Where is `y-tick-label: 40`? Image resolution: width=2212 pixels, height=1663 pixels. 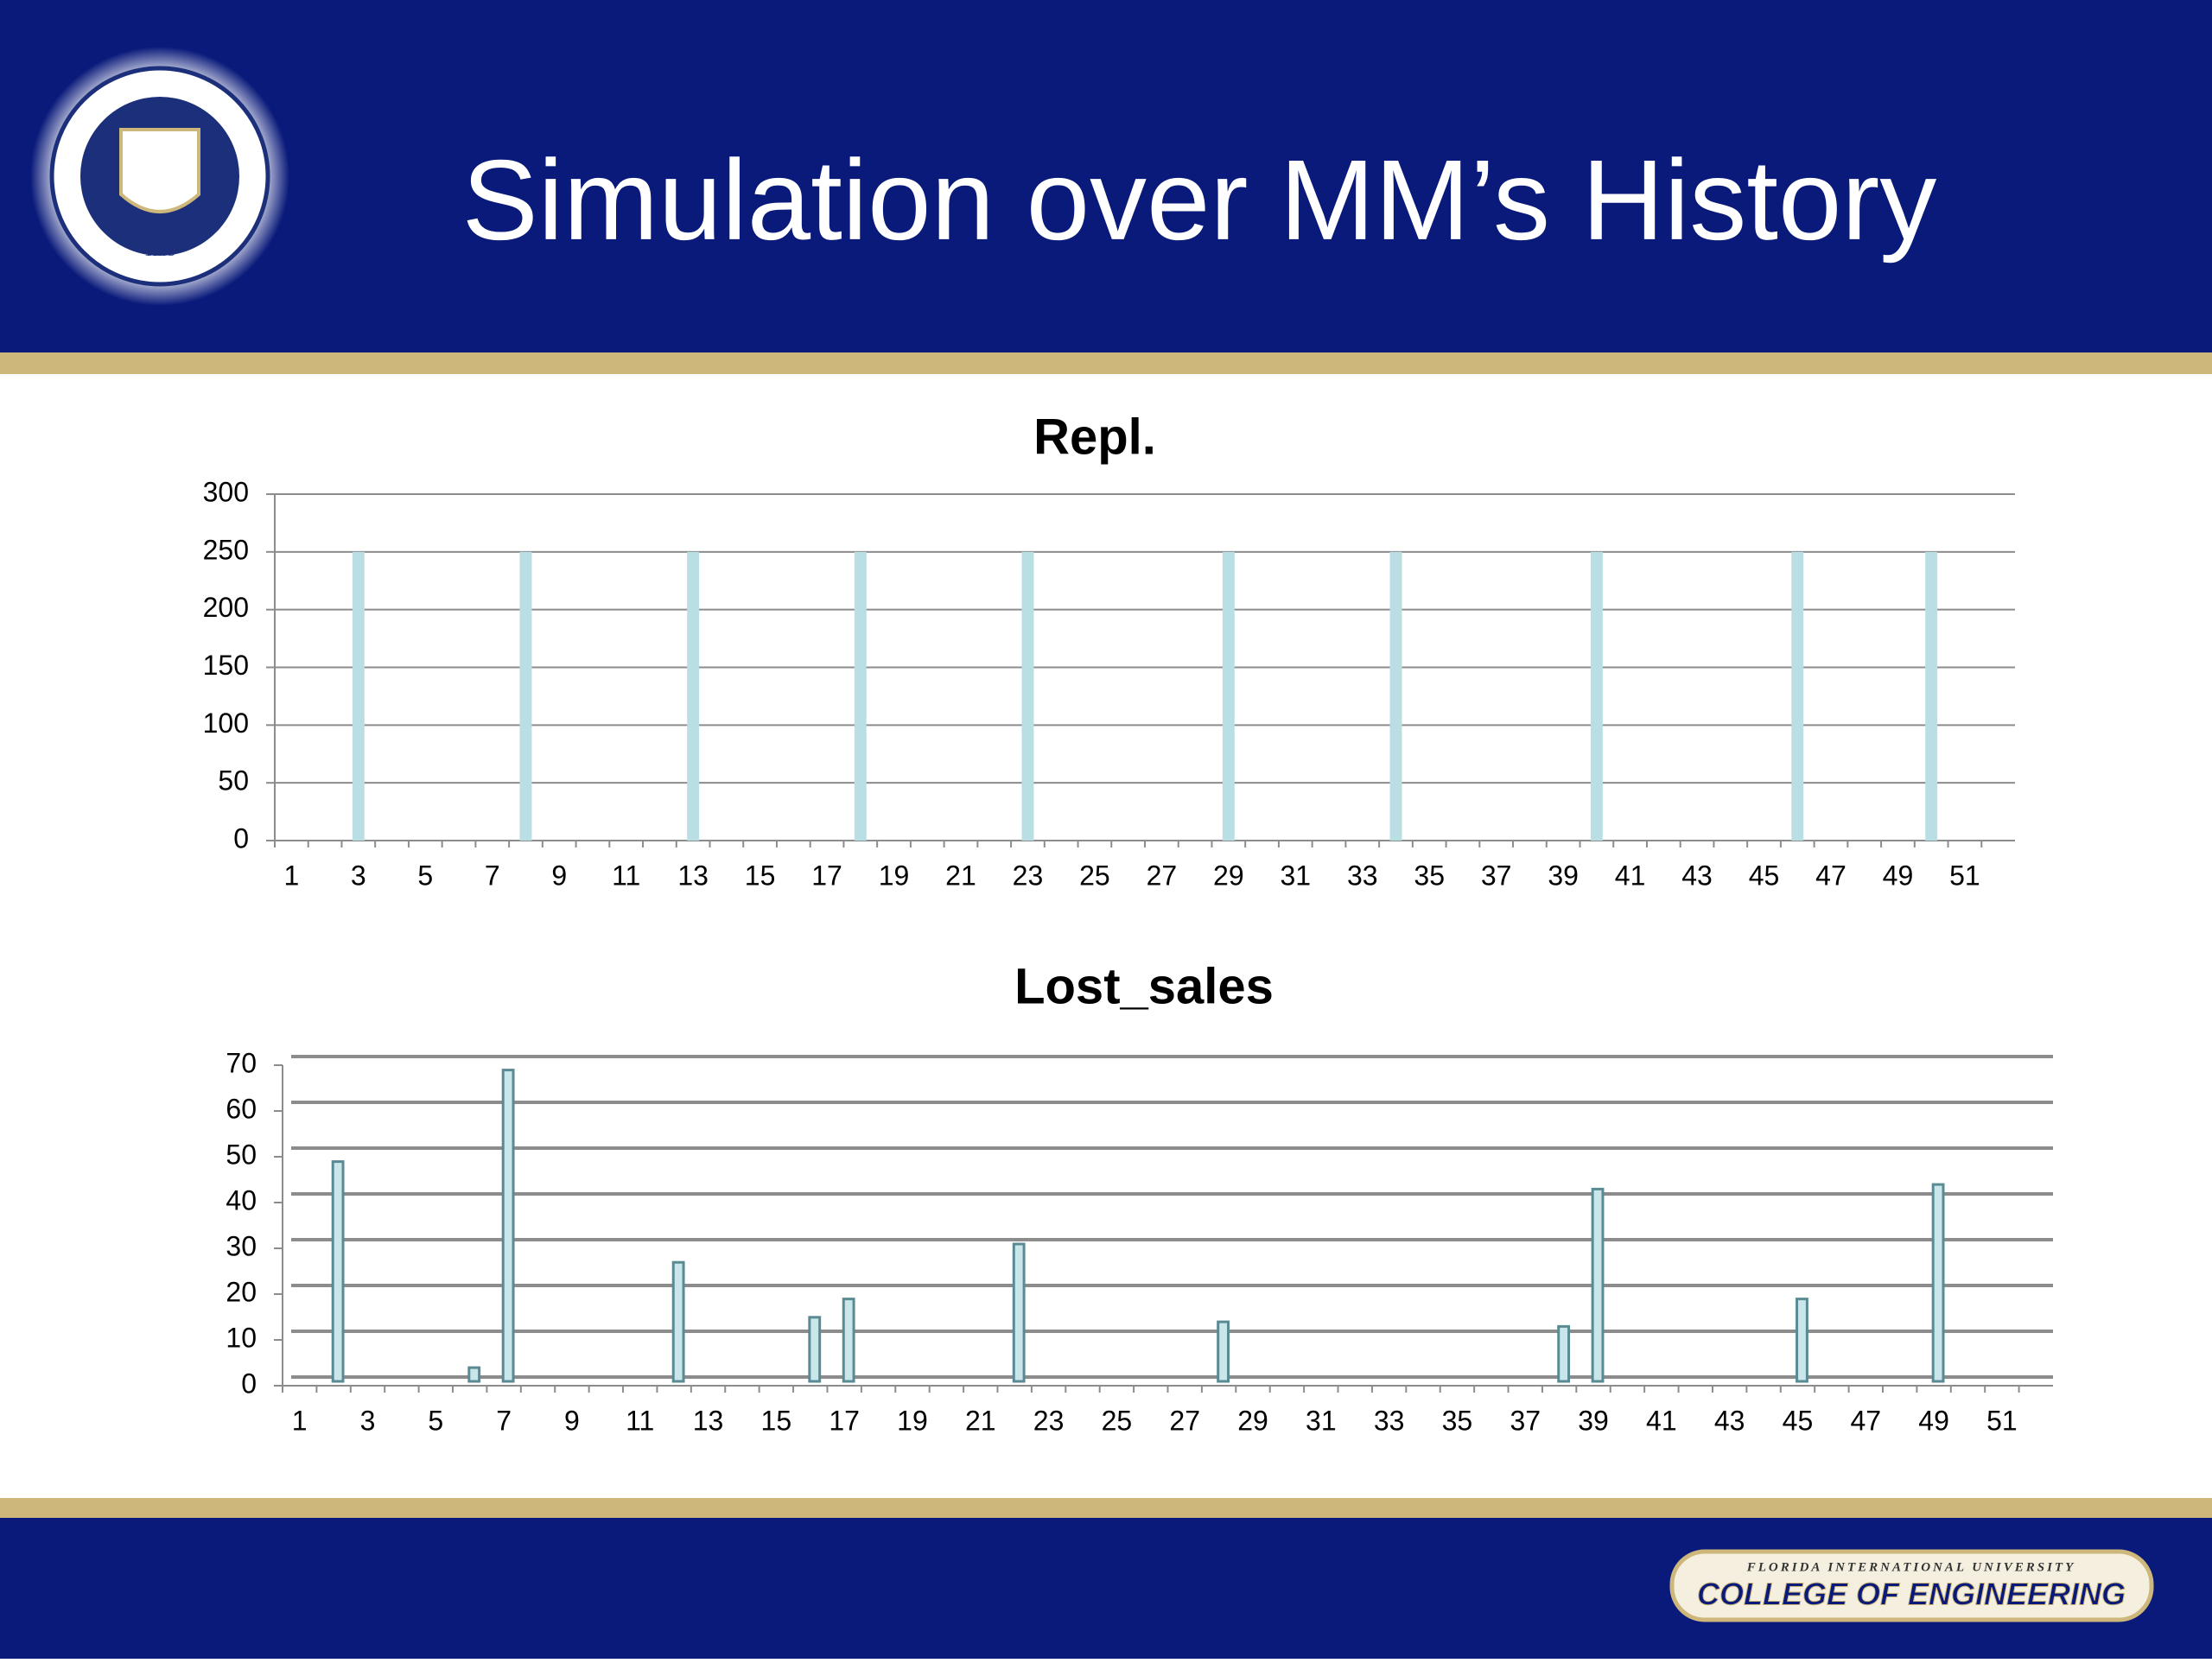 y-tick-label: 40 is located at coordinates (241, 1200).